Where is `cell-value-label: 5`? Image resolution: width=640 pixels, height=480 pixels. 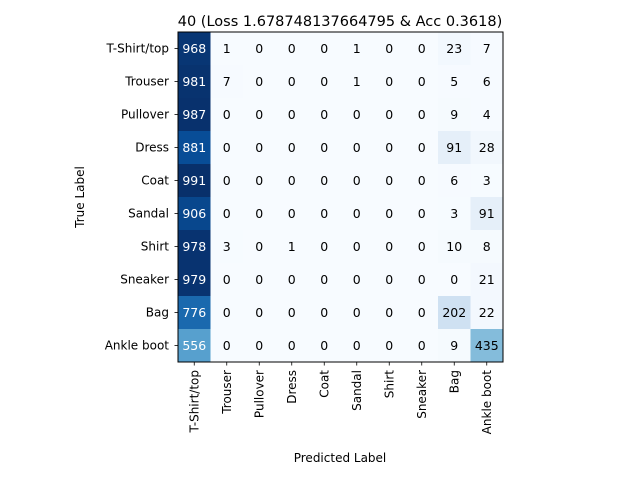 cell-value-label: 5 is located at coordinates (454, 81).